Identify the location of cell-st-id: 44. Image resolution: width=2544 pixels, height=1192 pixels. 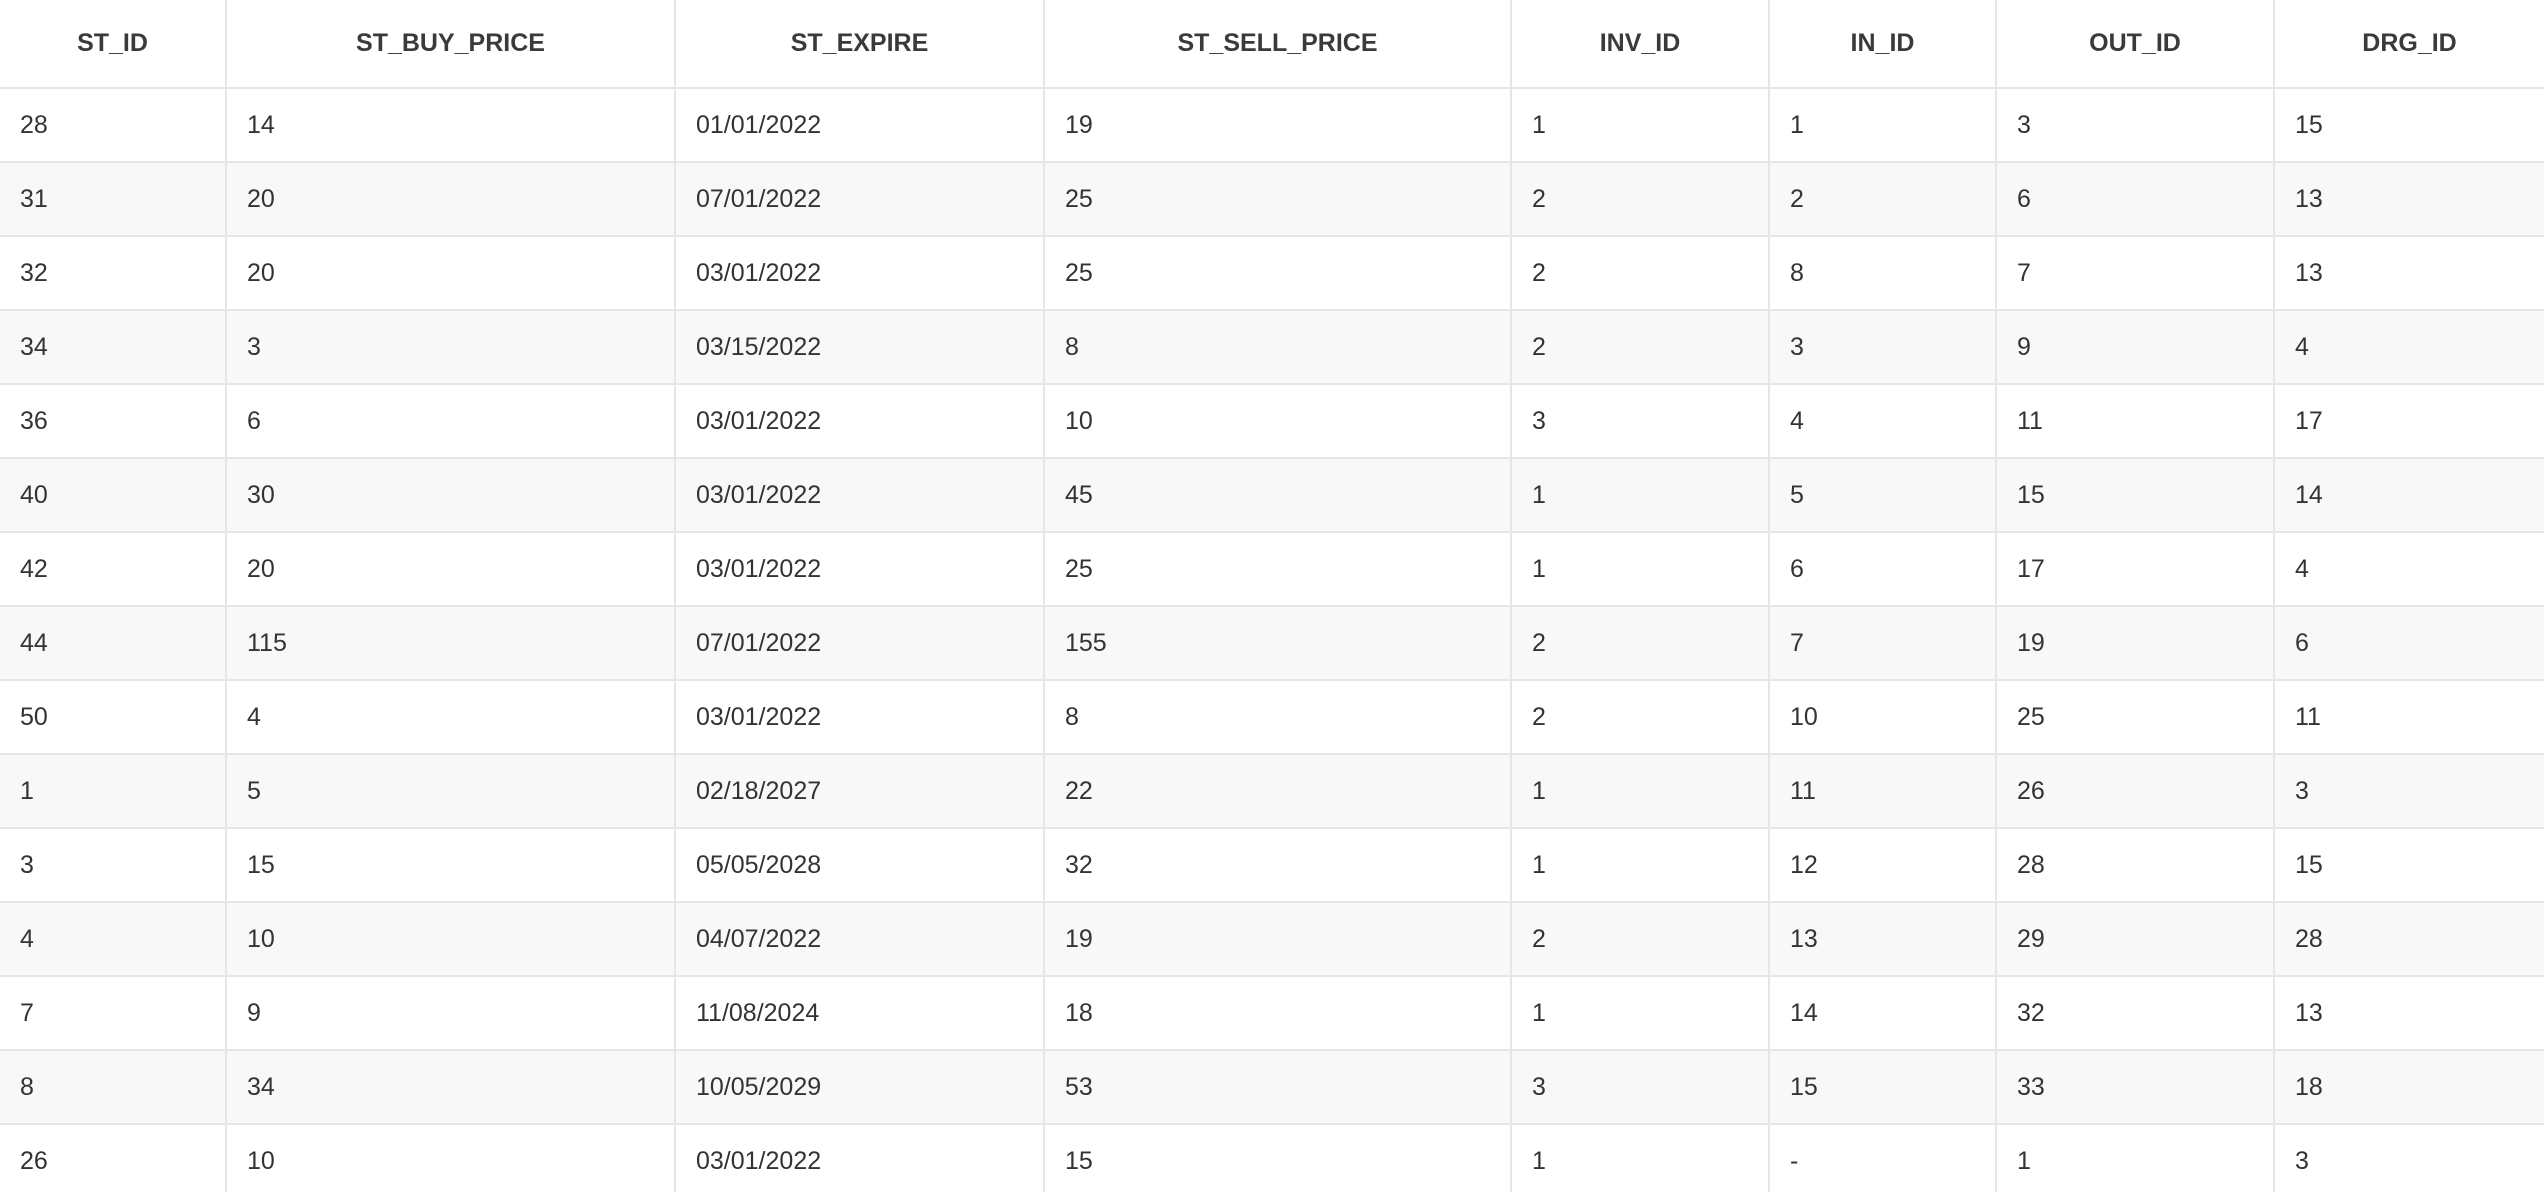
(113, 643).